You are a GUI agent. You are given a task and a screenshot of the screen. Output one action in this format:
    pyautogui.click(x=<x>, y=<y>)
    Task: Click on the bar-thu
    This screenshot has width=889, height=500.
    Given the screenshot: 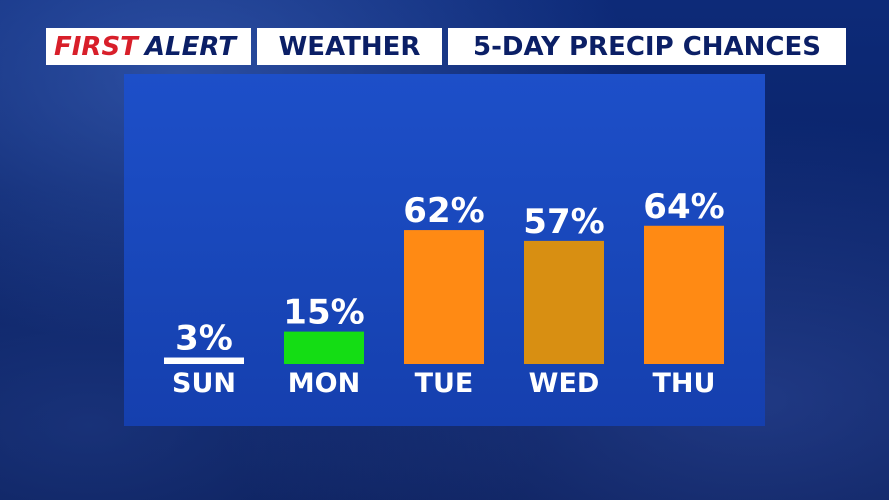 What is the action you would take?
    pyautogui.click(x=684, y=294)
    